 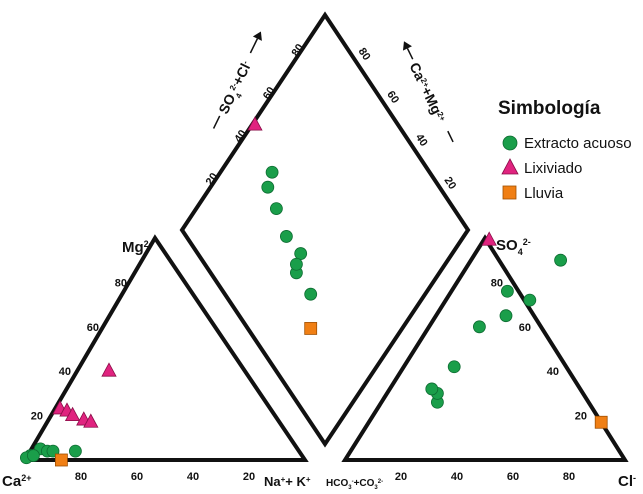 What do you see at coordinates (212, 179) in the screenshot?
I see `diamond-left-tick: 20` at bounding box center [212, 179].